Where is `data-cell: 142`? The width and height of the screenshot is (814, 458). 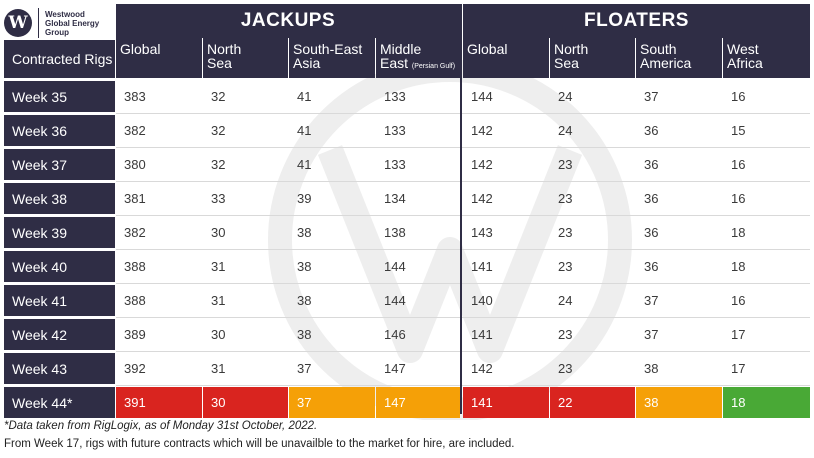
data-cell: 142 is located at coordinates (482, 164).